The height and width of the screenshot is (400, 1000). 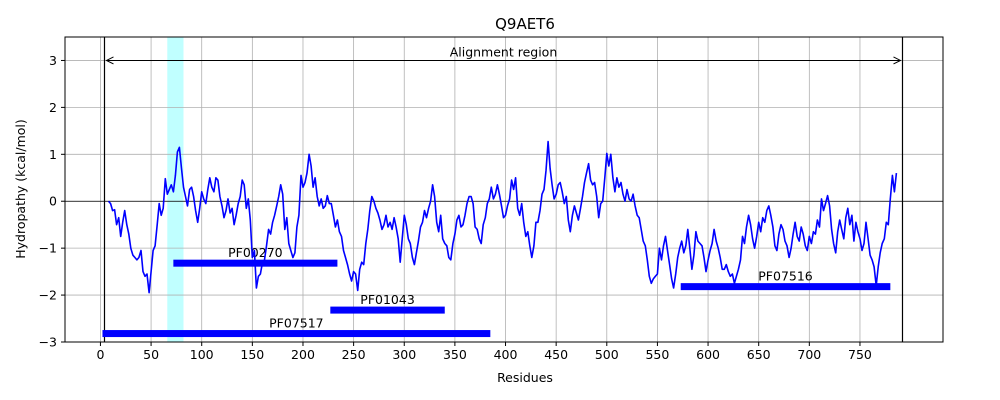 What do you see at coordinates (657, 354) in the screenshot?
I see `x-tick-label: 550` at bounding box center [657, 354].